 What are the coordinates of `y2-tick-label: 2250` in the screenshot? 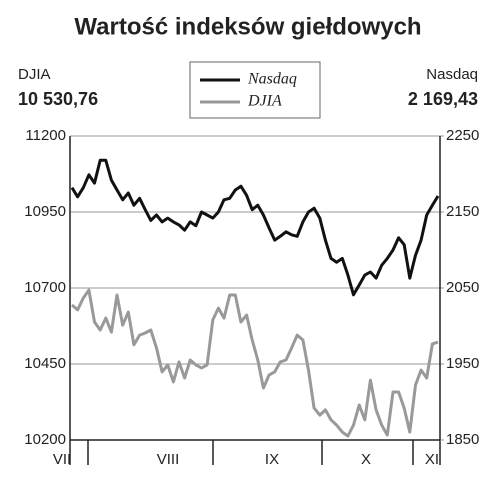 It's located at (462, 135).